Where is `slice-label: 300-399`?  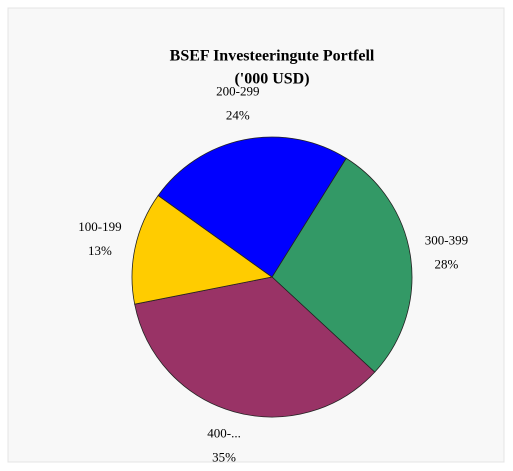
slice-label: 300-399 is located at coordinates (446, 240).